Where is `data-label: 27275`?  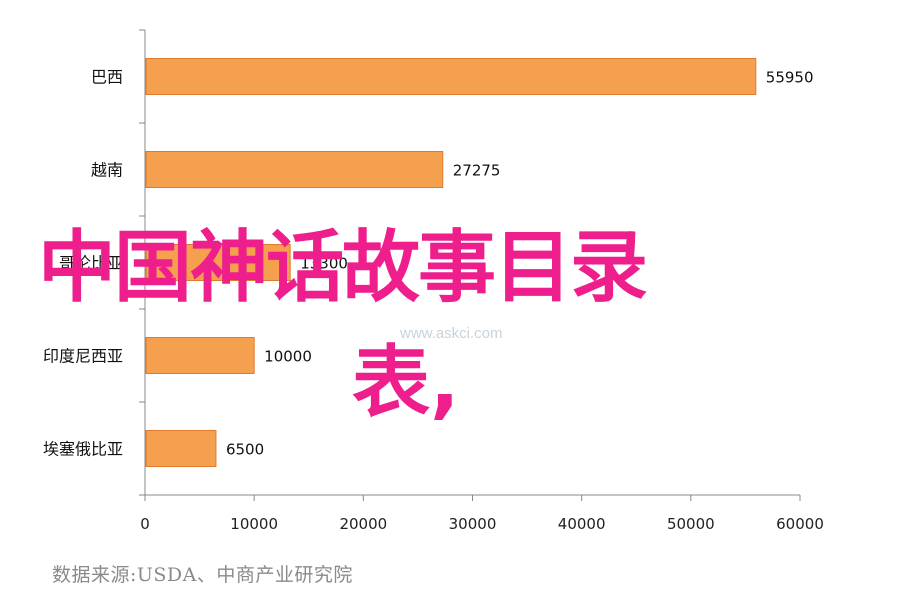
data-label: 27275 is located at coordinates (477, 171).